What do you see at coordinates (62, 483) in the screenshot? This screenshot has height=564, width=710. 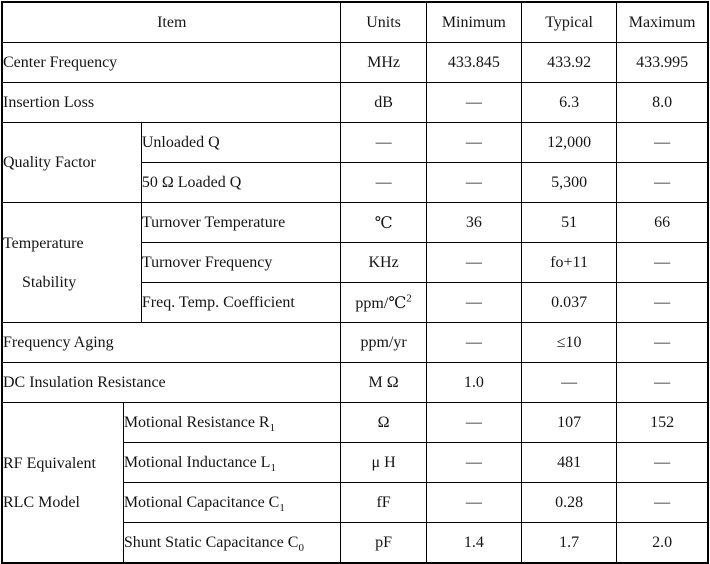 I see `group-cell-rf-equivalent-rlc-model: RF Equivalent RLC Model` at bounding box center [62, 483].